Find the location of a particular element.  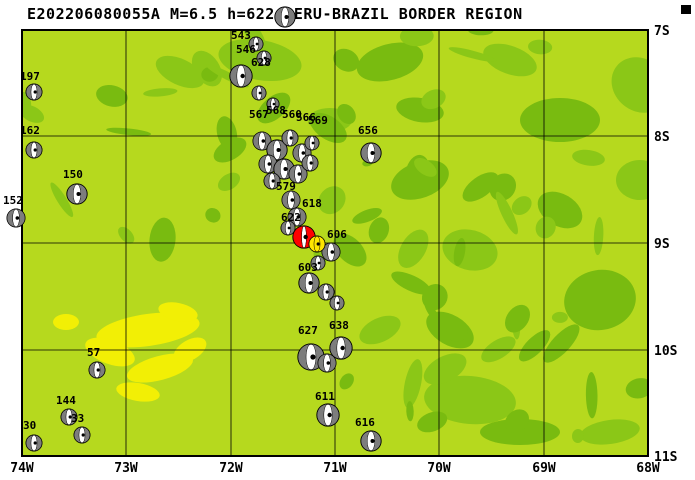

lon-label: 71W is located at coordinates (335, 468).